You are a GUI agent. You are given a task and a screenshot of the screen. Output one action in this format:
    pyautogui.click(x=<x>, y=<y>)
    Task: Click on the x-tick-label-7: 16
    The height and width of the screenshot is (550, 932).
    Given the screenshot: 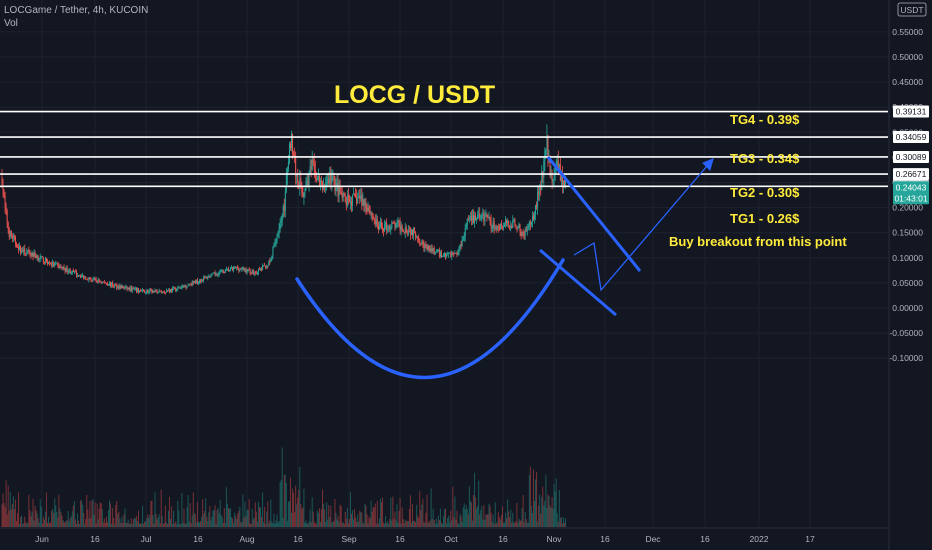 What is the action you would take?
    pyautogui.click(x=400, y=539)
    